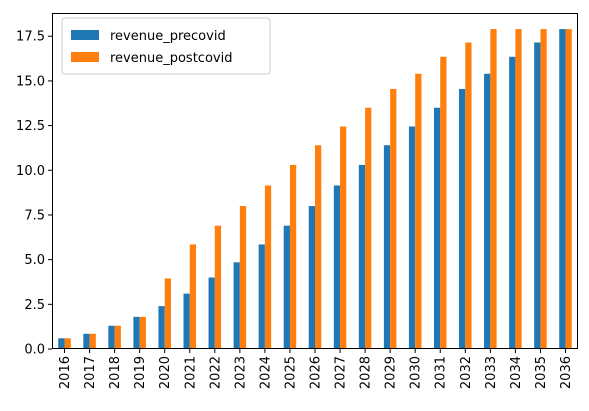 This screenshot has width=589, height=411. What do you see at coordinates (142, 332) in the screenshot?
I see `bar-revenue_postcovid-2019` at bounding box center [142, 332].